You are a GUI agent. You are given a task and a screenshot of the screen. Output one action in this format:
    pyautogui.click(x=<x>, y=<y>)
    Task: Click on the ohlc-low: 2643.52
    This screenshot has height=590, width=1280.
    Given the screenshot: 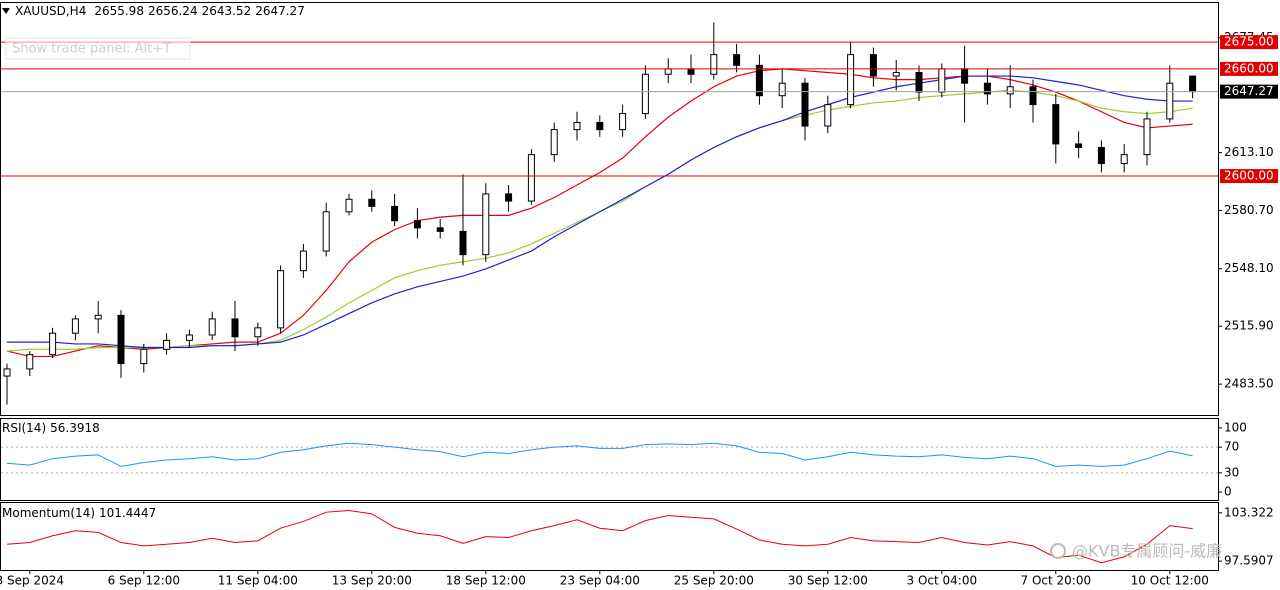 What is the action you would take?
    pyautogui.click(x=227, y=11)
    